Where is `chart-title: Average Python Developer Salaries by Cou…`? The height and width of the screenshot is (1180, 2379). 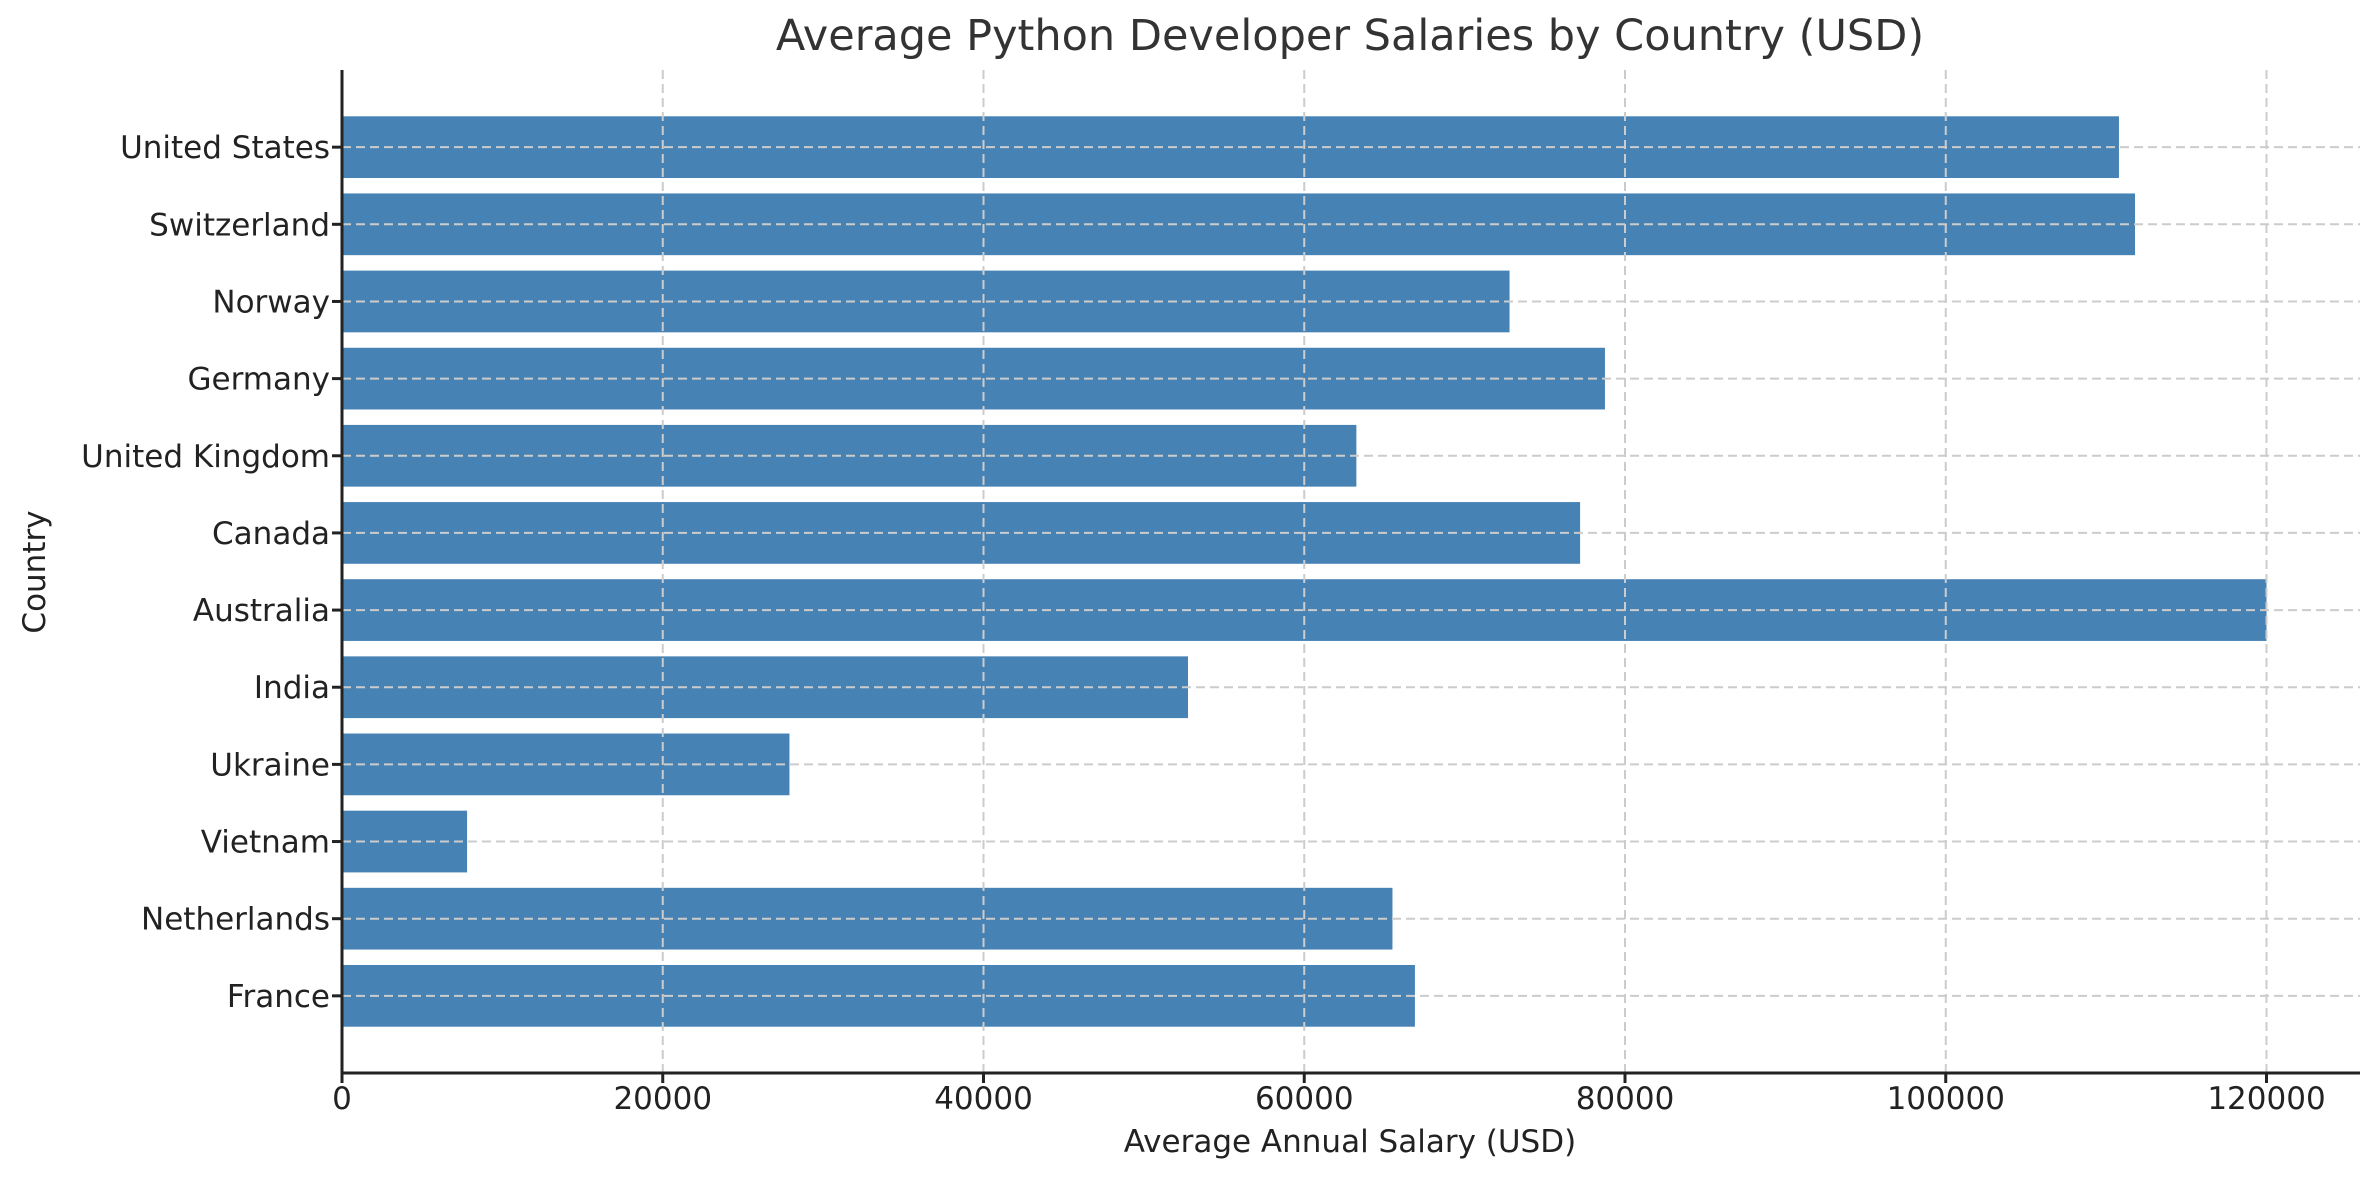
chart-title: Average Python Developer Salaries by Cou… is located at coordinates (1350, 36).